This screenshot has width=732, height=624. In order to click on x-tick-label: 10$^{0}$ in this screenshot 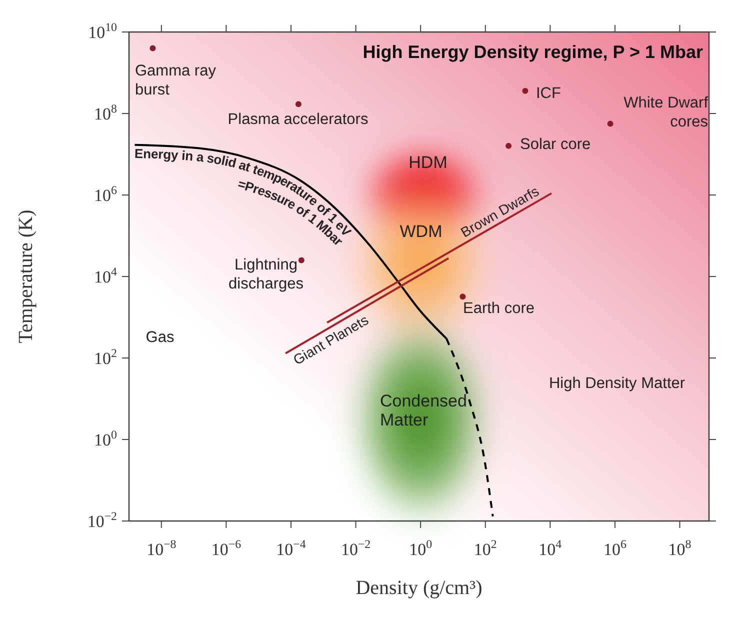, I will do `click(420, 548)`.